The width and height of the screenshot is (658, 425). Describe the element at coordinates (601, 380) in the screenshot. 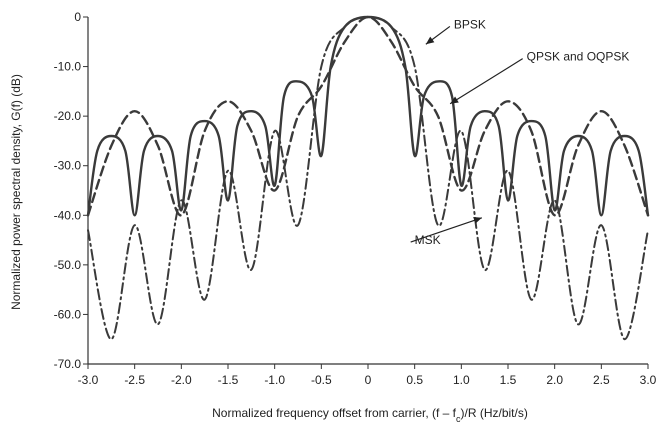

I see `x-tick-label: 2.5` at that location.